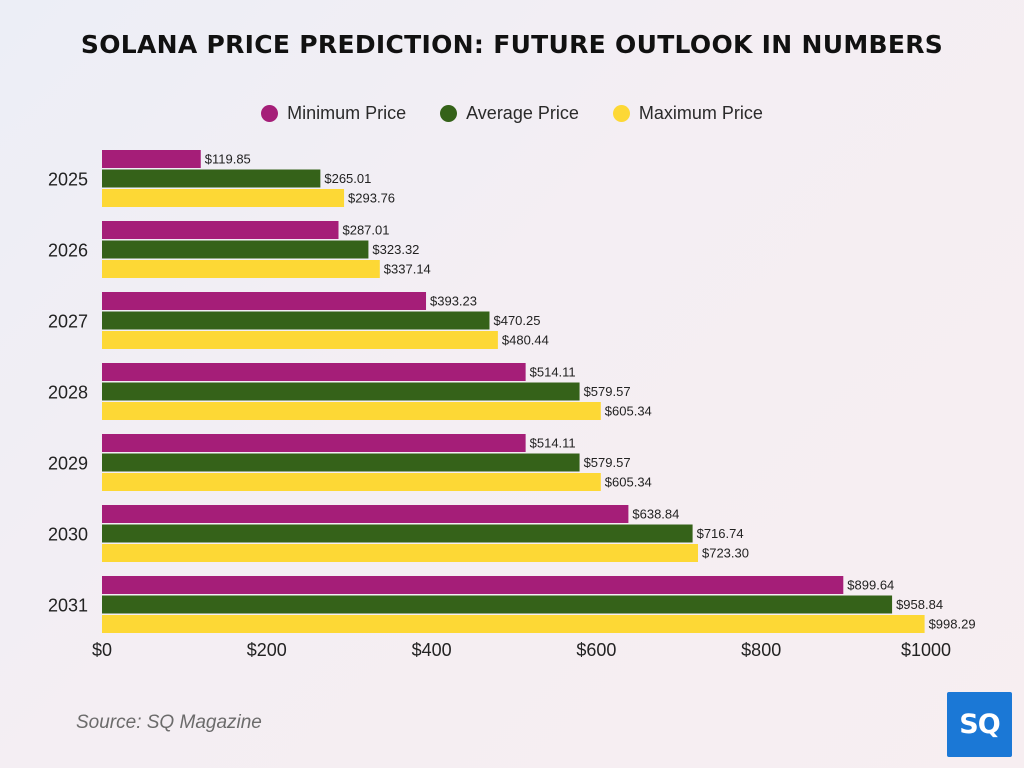 The height and width of the screenshot is (768, 1024). Describe the element at coordinates (407, 269) in the screenshot. I see `bar-value-label: $337.14` at that location.